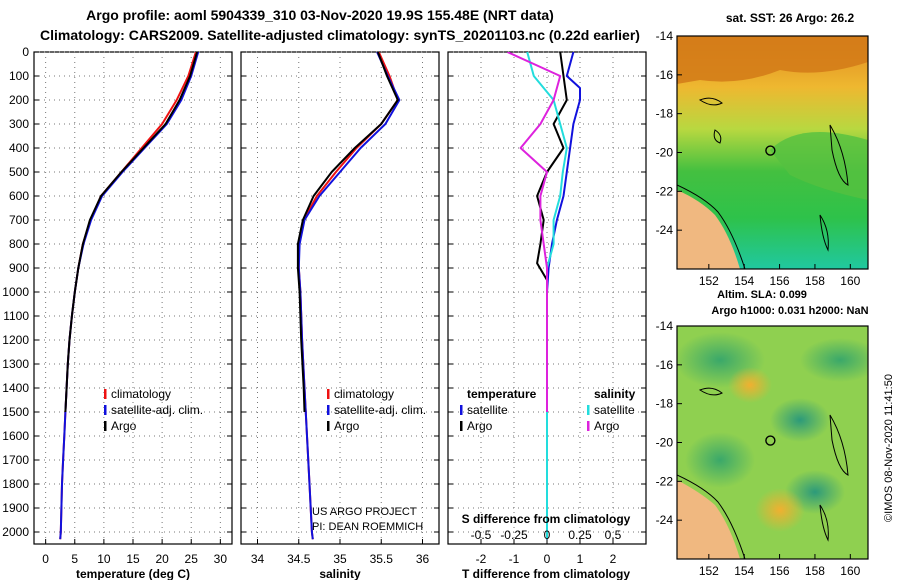  I want to click on depth-tick-label: 1700, so click(15, 460).